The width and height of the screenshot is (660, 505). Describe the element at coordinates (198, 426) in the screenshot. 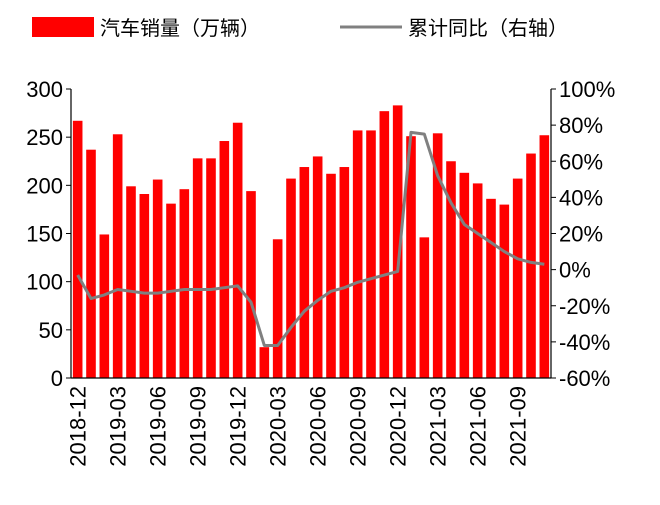

I see `x-tick-label: 2019-09` at that location.